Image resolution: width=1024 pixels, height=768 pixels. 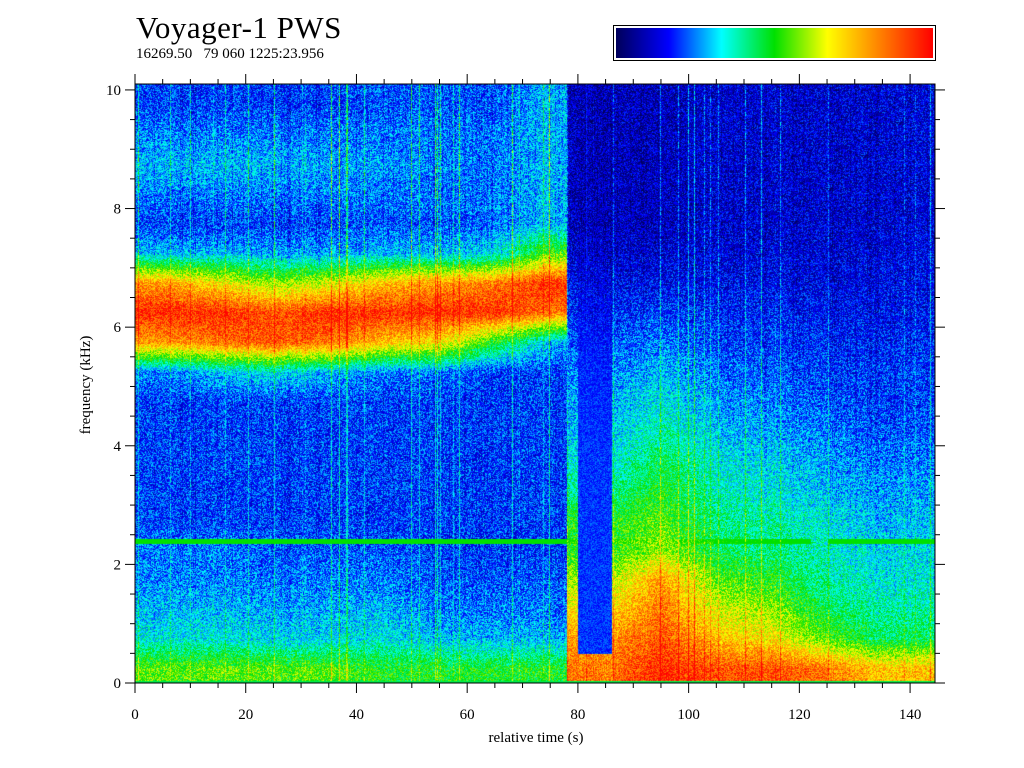 I want to click on y-tick-label: 4, so click(x=118, y=447).